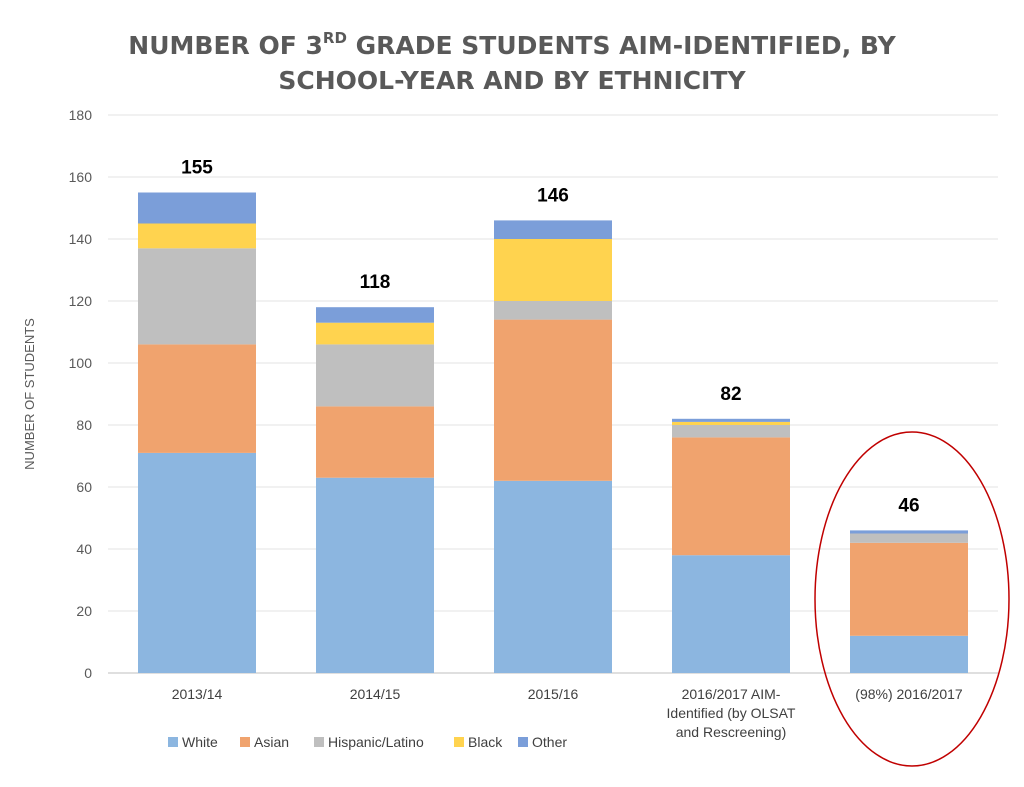  I want to click on y-tick-label: 160, so click(81, 177).